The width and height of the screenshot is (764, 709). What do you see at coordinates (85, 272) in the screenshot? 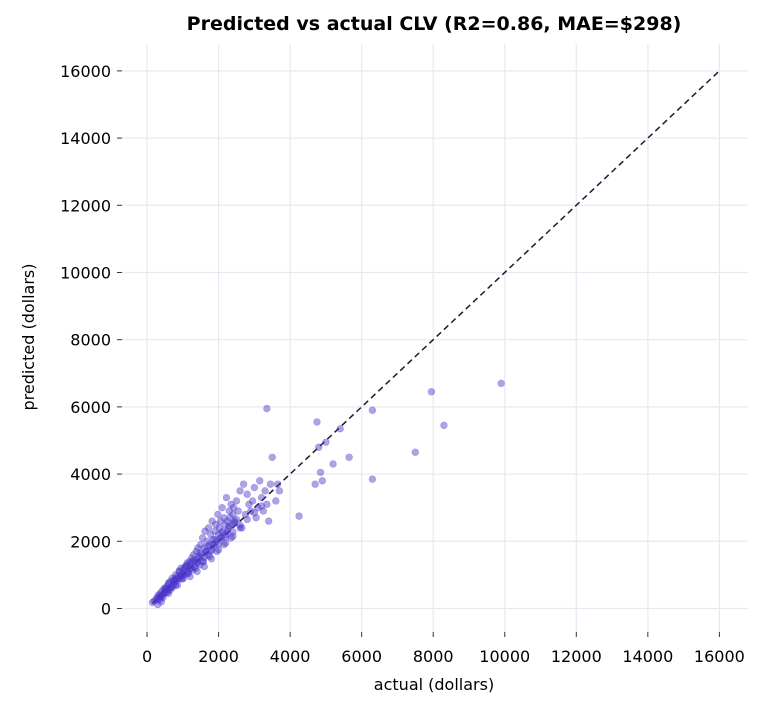
I see `y-tick-label: 10000` at bounding box center [85, 272].